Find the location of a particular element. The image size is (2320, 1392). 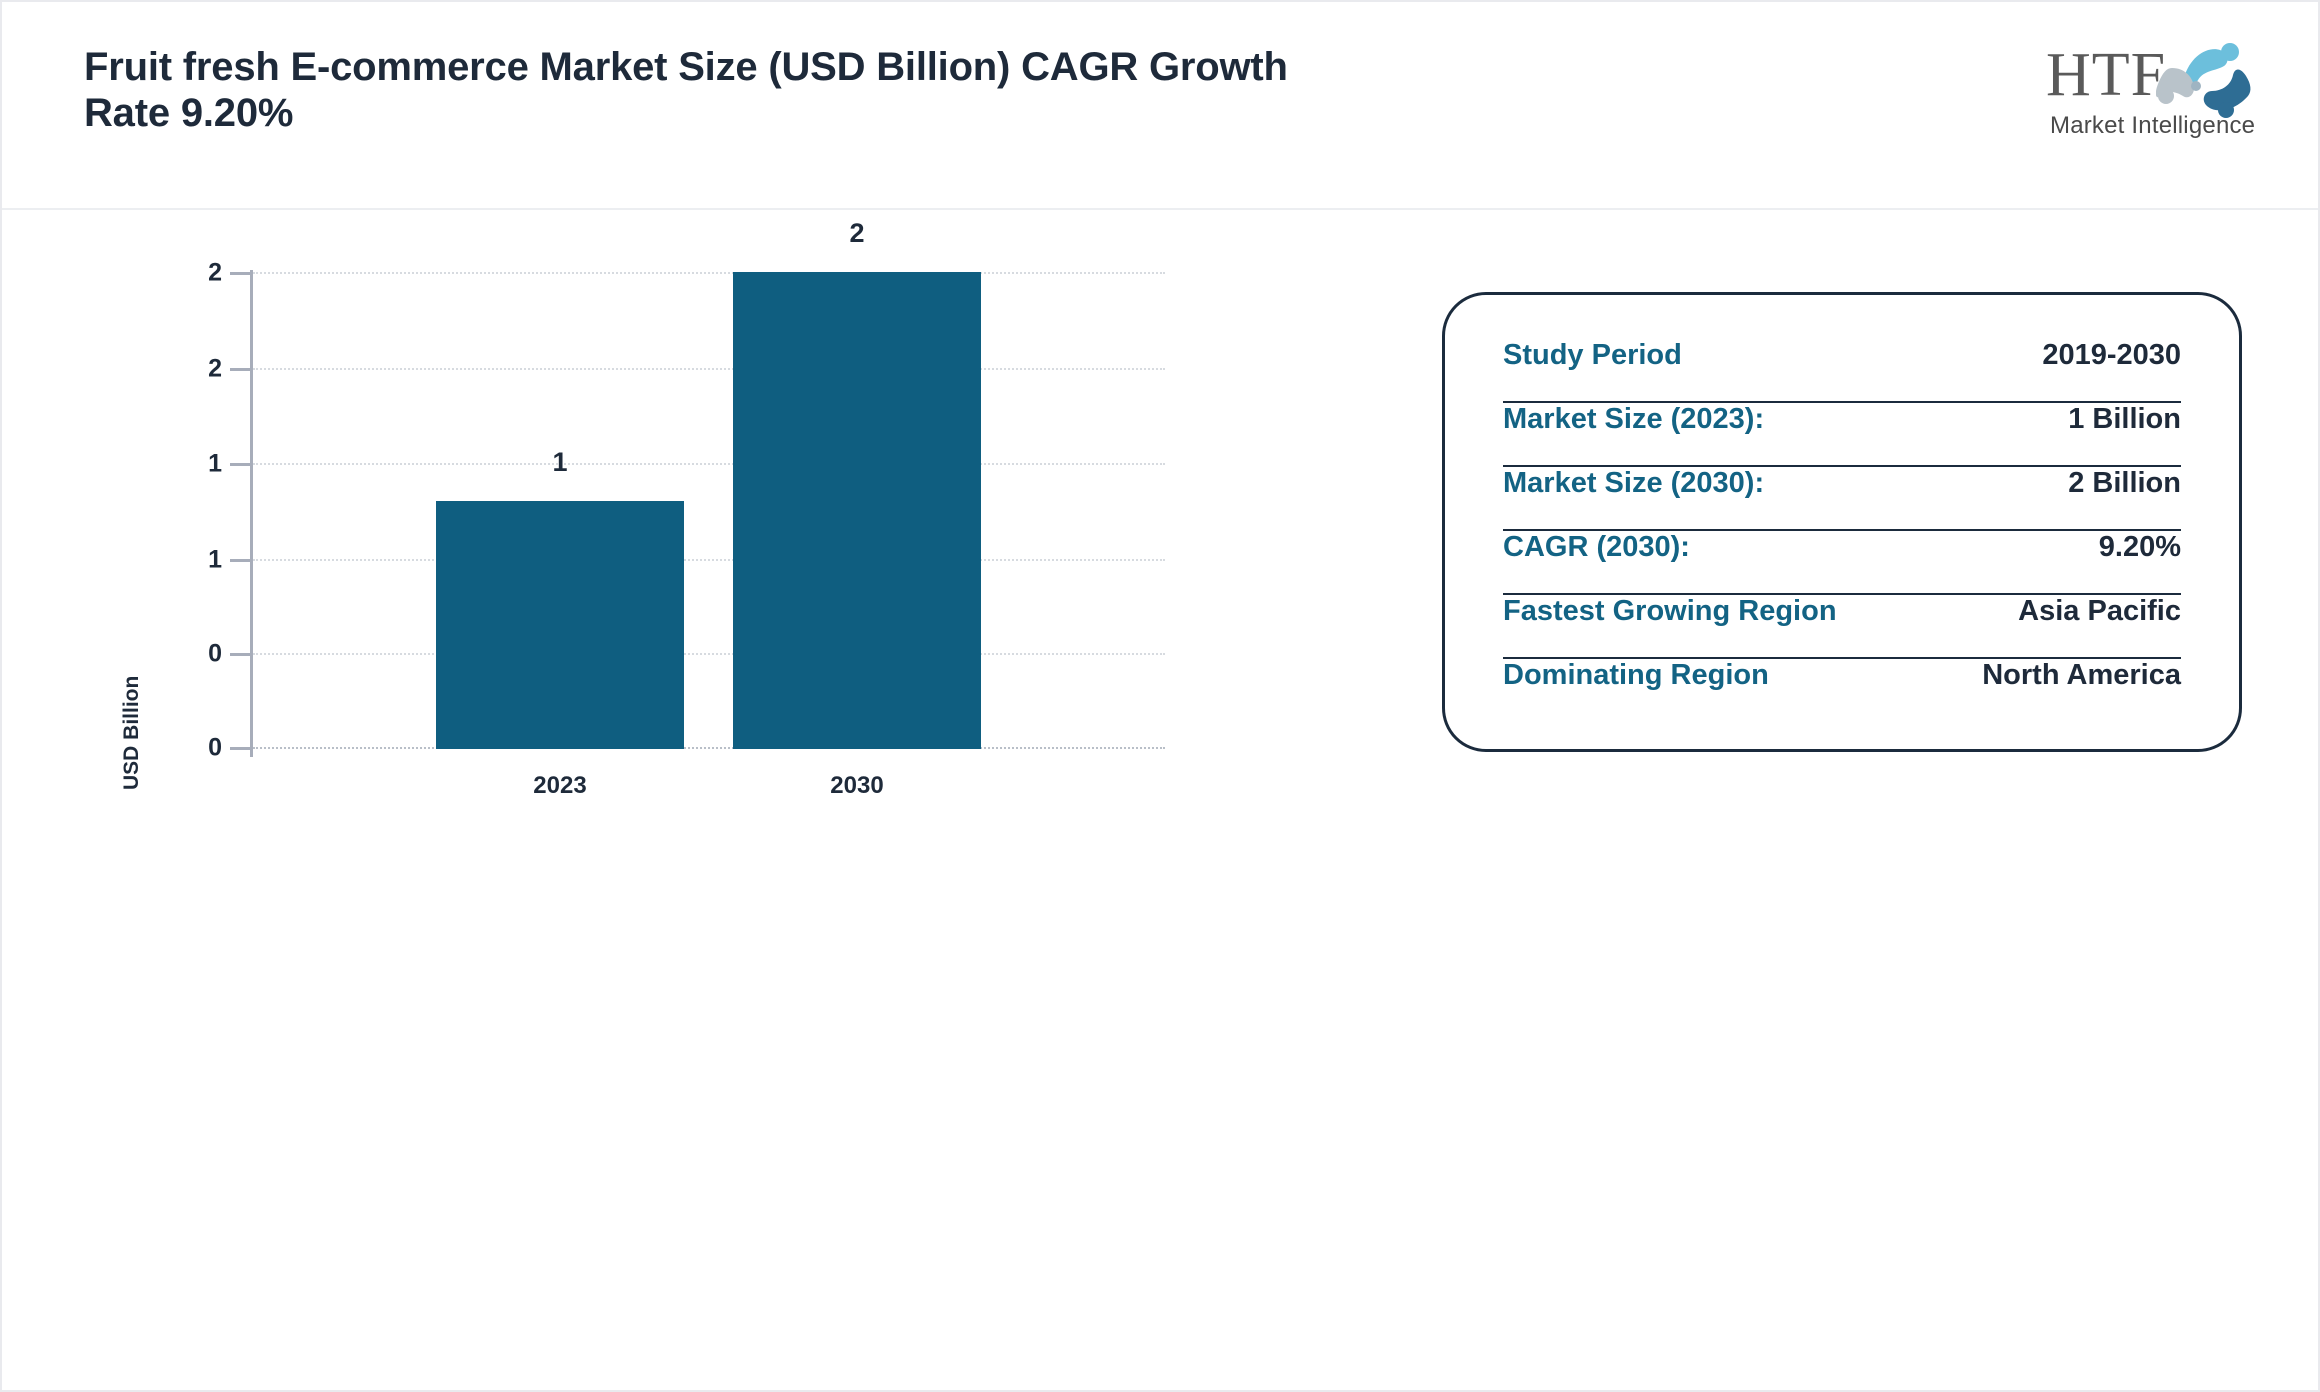

card-row-value: Asia Pacific is located at coordinates (2099, 611).